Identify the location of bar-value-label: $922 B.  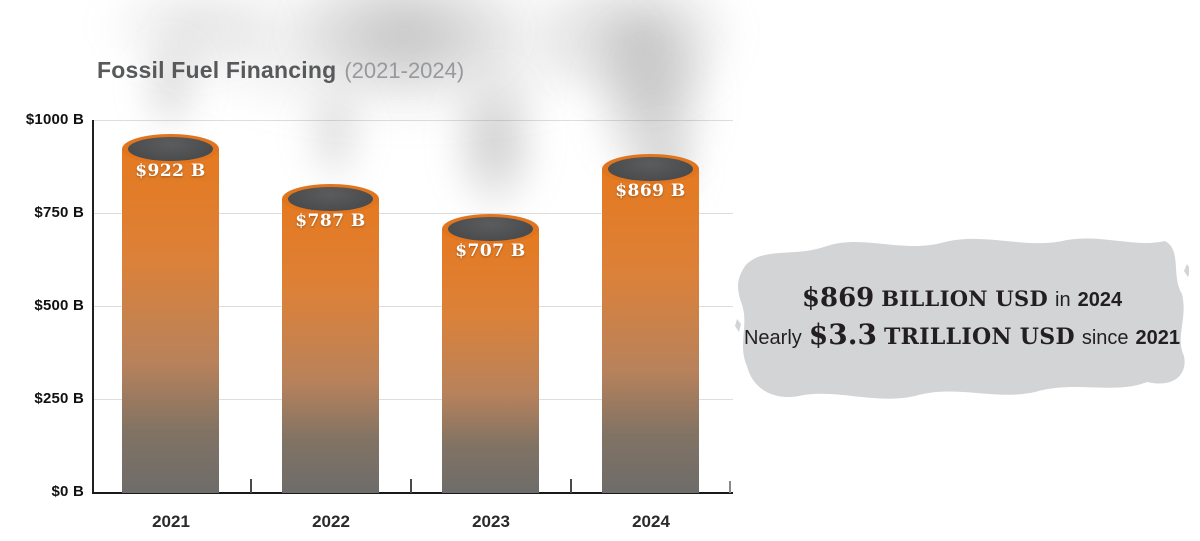
(170, 171).